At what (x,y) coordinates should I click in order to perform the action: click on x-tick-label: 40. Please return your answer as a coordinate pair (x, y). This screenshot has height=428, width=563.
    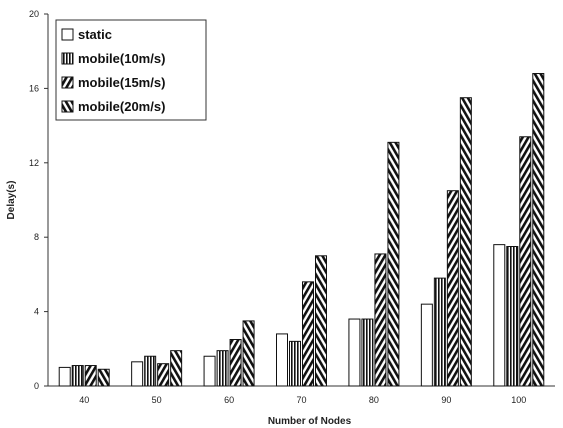
    Looking at the image, I should click on (84, 400).